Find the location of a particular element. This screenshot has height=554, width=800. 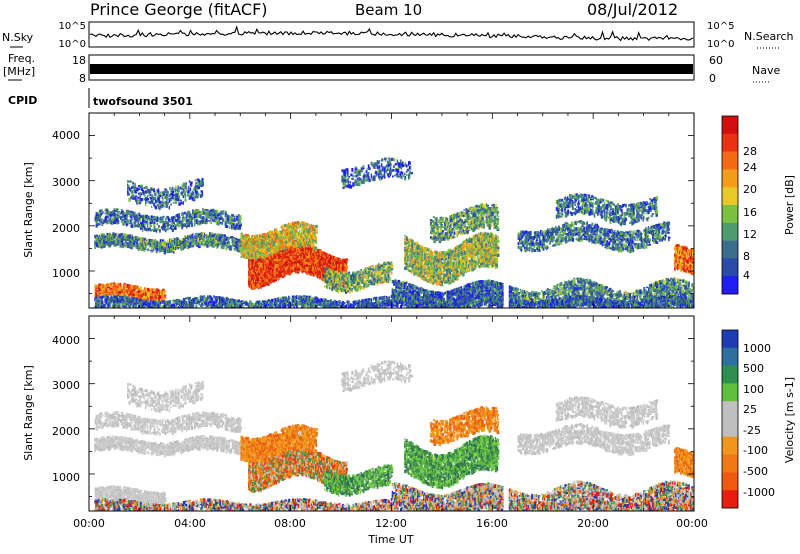

freq-label-1: Freq. is located at coordinates (21, 58).